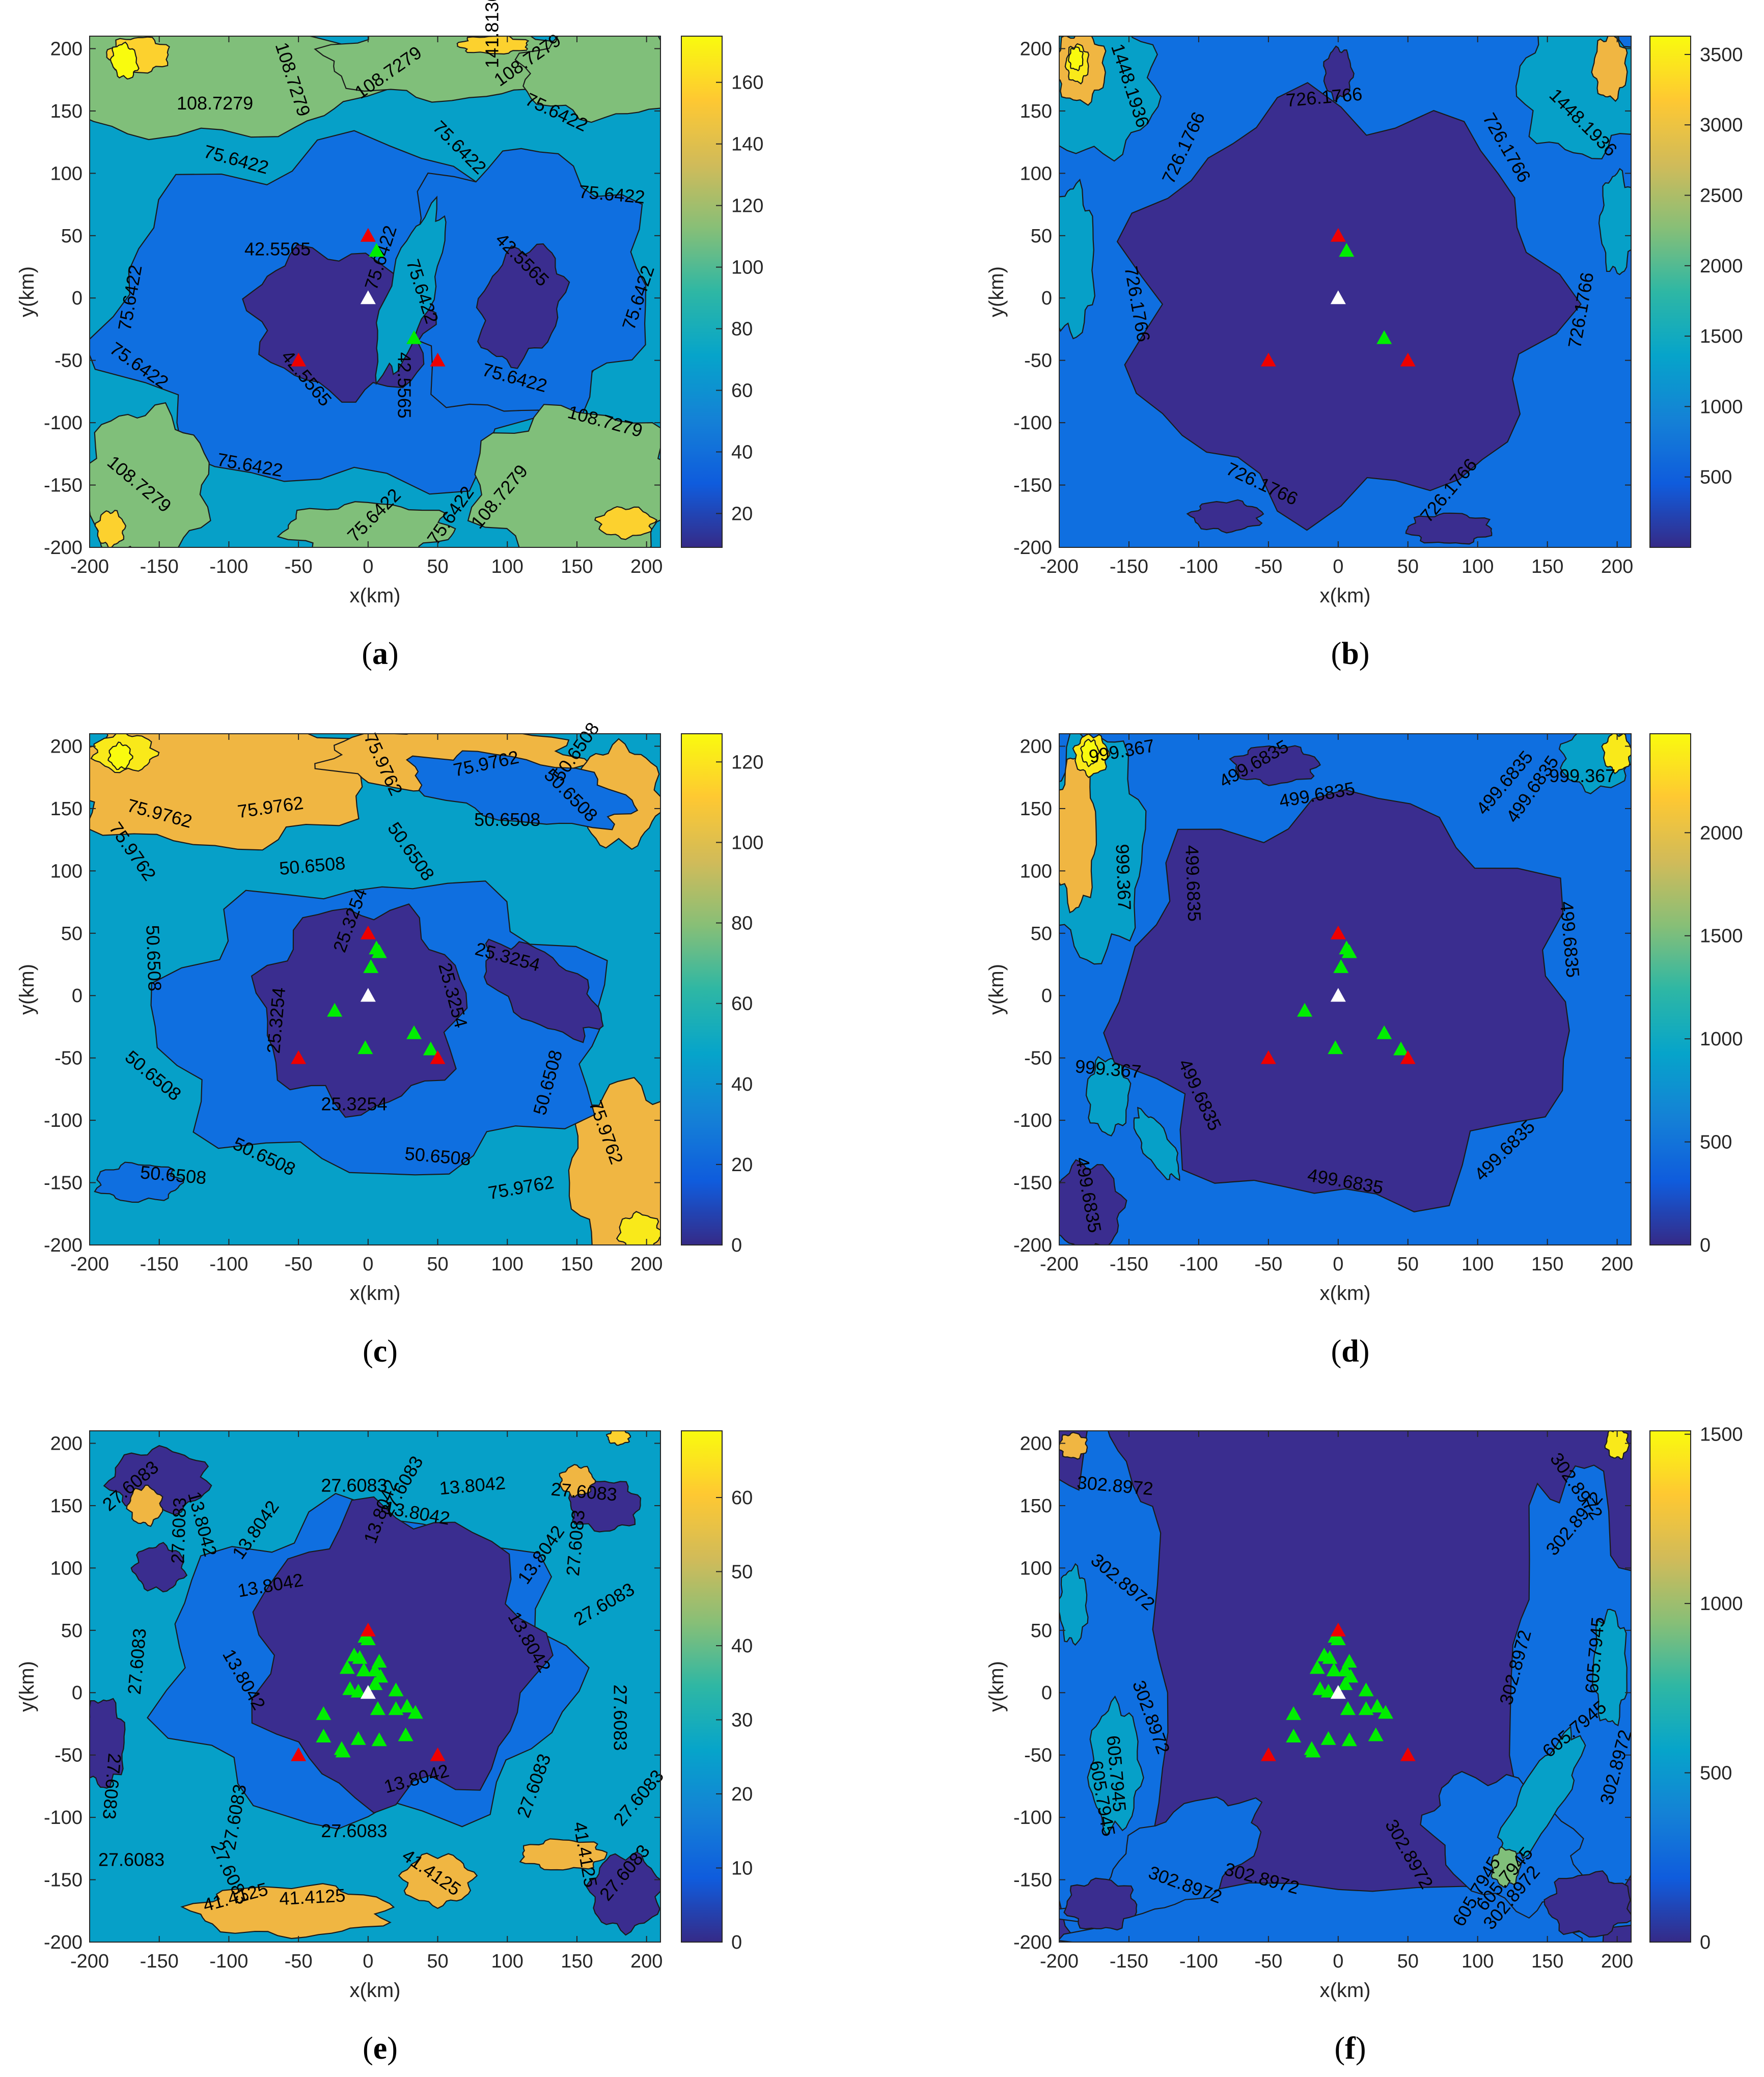  Describe the element at coordinates (1721, 1039) in the screenshot. I see `colorbar-tick-label: 1000` at that location.